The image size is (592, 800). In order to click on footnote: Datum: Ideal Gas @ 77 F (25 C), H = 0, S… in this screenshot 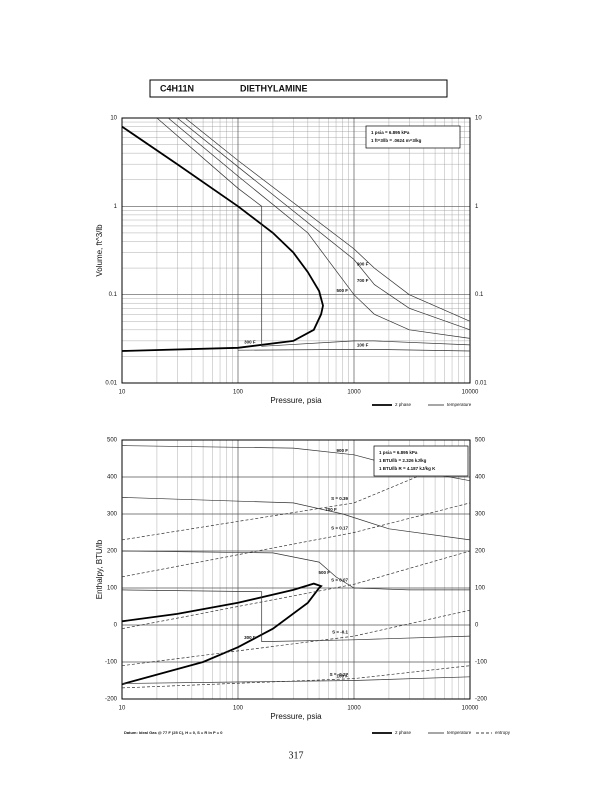, I will do `click(173, 732)`.